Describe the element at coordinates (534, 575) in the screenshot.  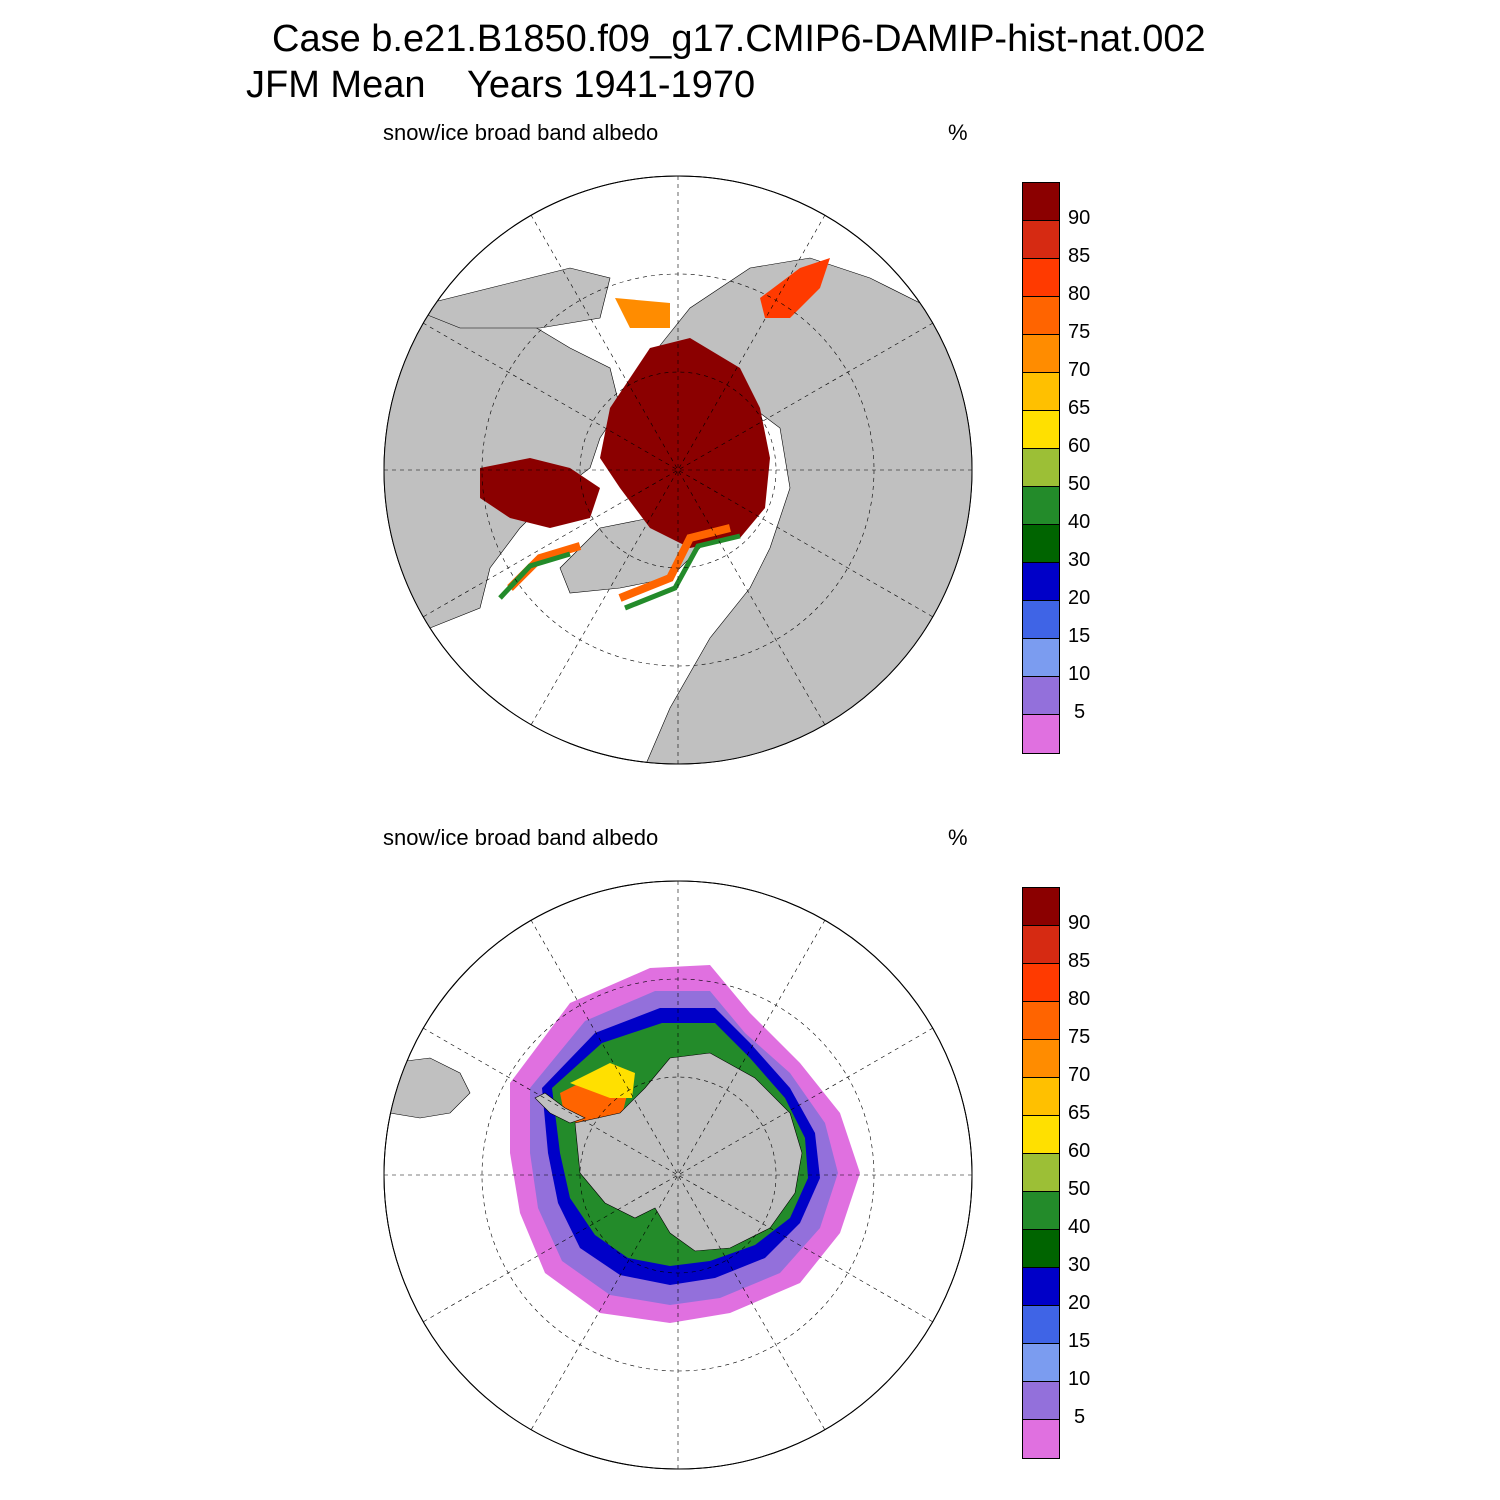
I see `labrador-ice-edge-green` at that location.